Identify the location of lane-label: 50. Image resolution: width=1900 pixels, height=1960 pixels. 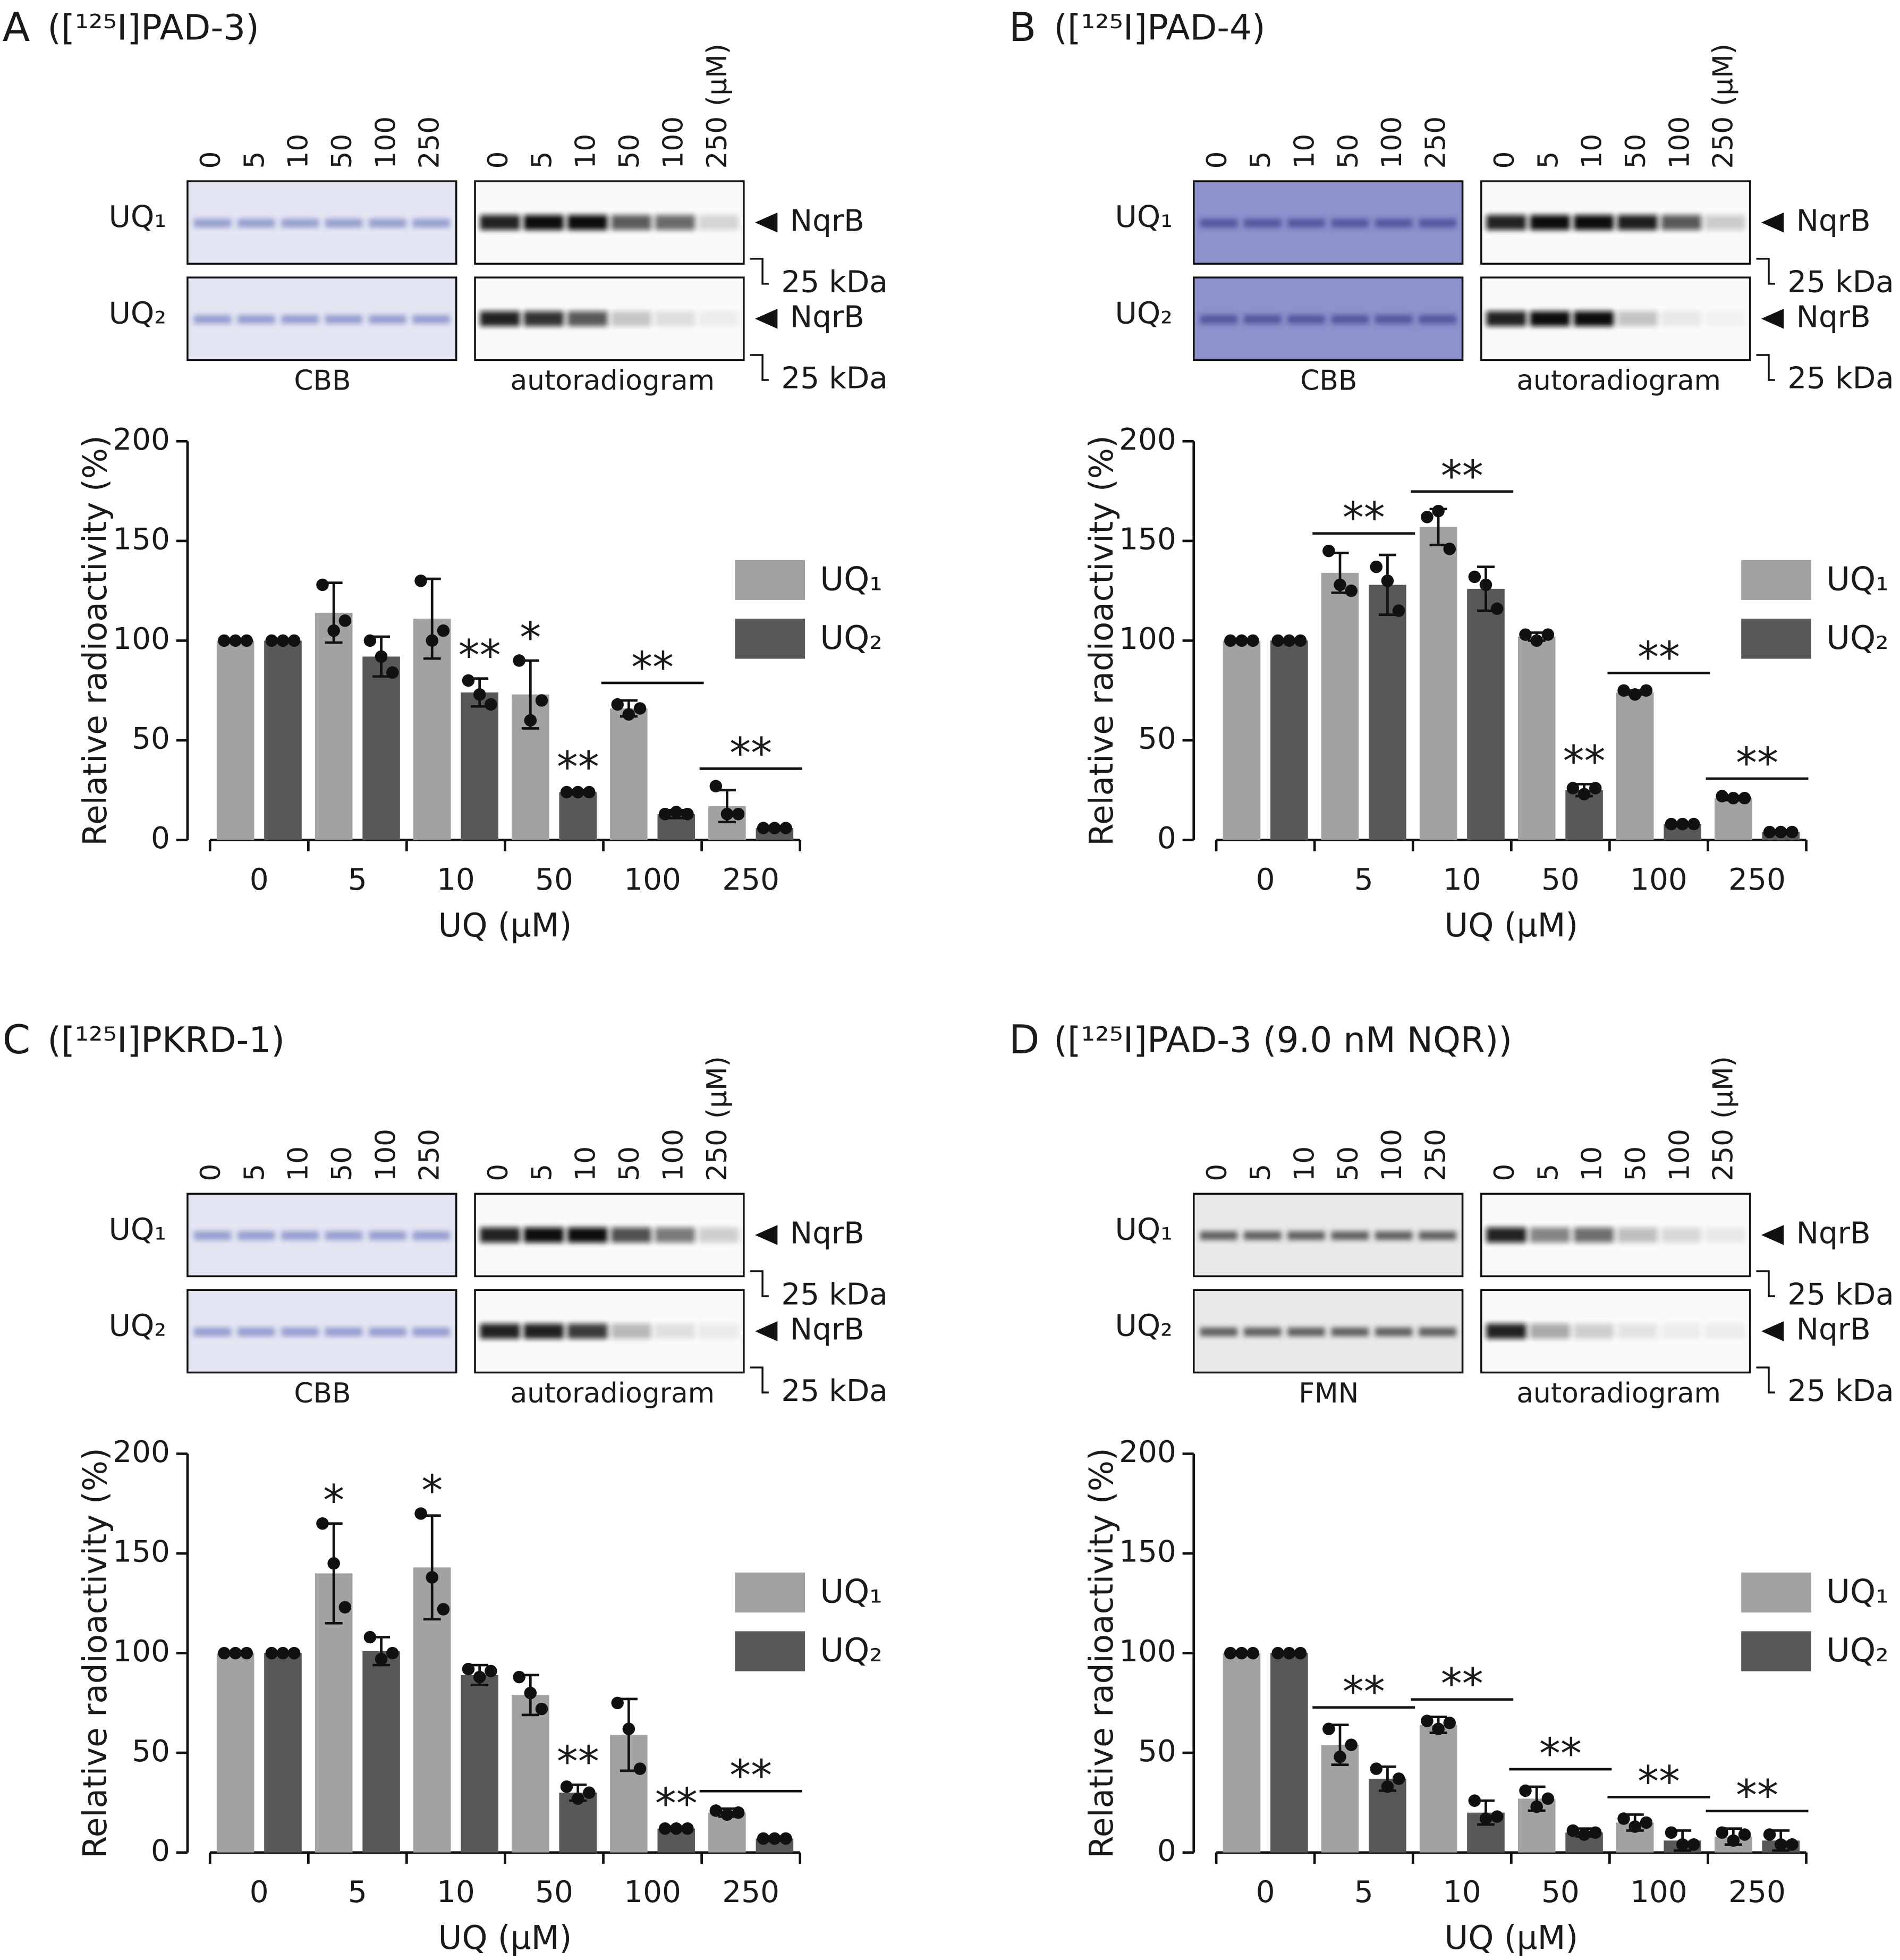
(342, 1163).